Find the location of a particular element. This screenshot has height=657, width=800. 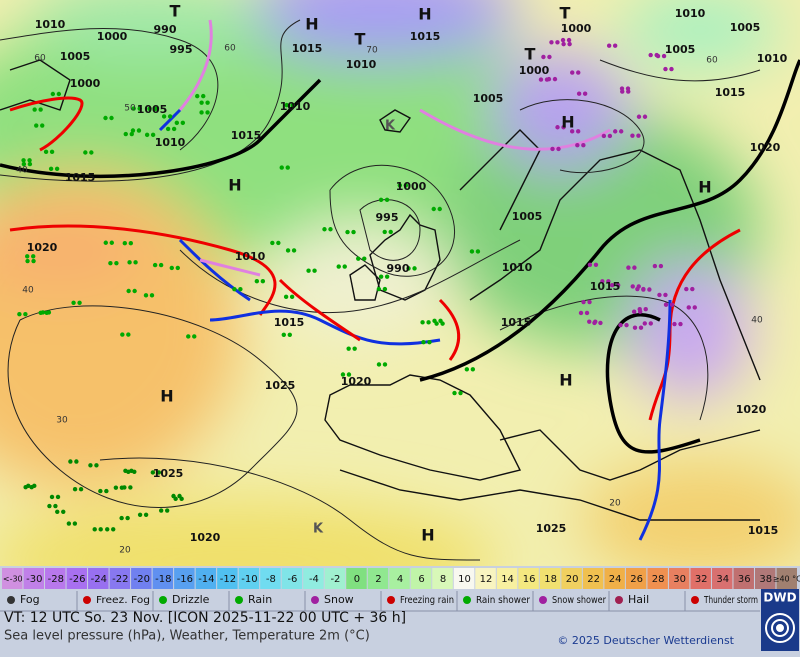

scale-label: -16 is located at coordinates (185, 579).